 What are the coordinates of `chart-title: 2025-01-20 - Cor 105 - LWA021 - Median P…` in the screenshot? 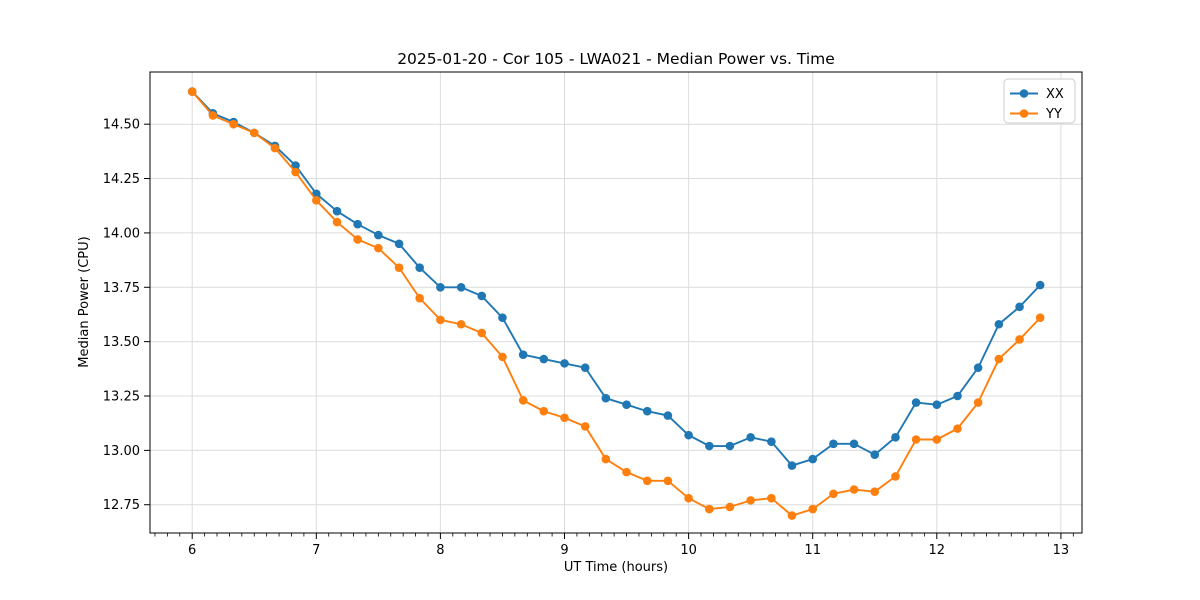 It's located at (616, 59).